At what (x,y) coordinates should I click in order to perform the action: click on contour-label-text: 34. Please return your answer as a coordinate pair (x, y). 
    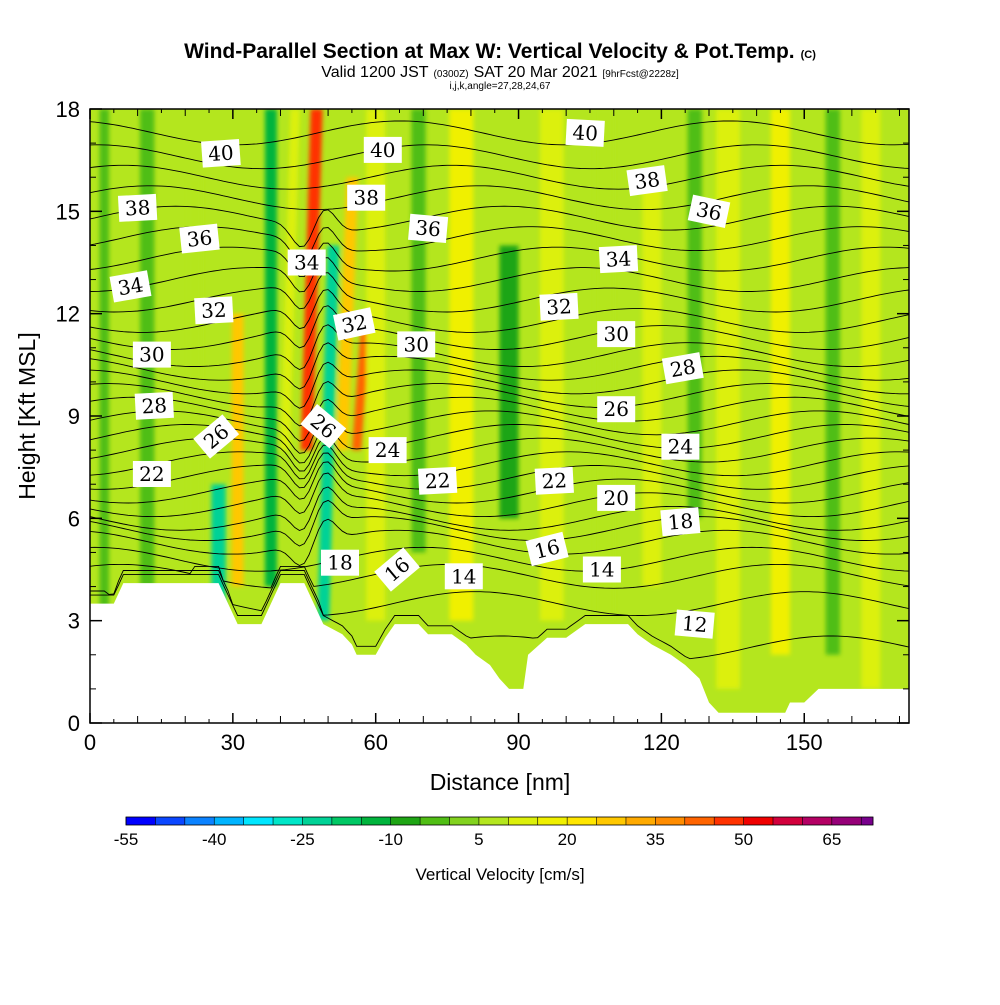
    Looking at the image, I should click on (306, 263).